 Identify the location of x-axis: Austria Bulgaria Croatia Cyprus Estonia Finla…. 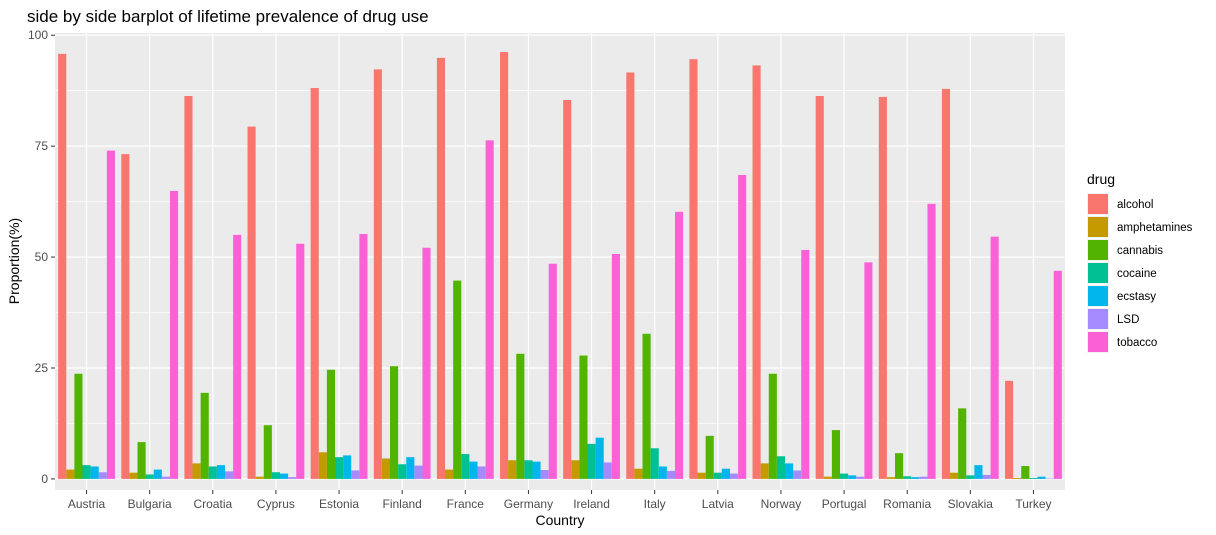
(560, 500).